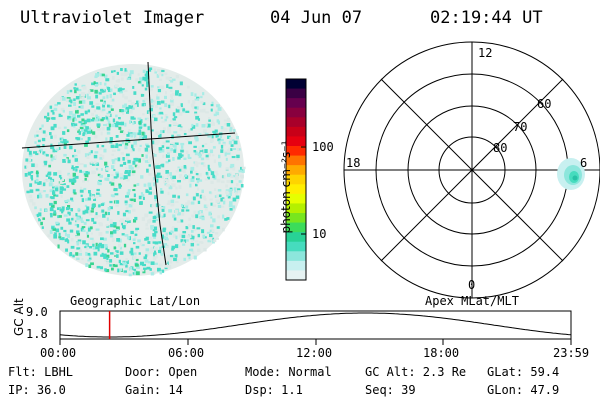 The height and width of the screenshot is (400, 600). Describe the element at coordinates (296, 275) in the screenshot. I see `colorbar-segment` at that location.